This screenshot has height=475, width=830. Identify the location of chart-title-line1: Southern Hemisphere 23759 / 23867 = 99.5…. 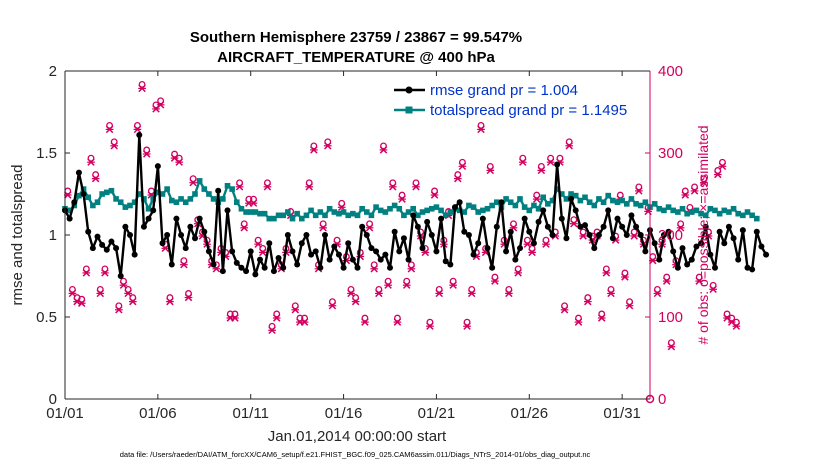
(356, 37).